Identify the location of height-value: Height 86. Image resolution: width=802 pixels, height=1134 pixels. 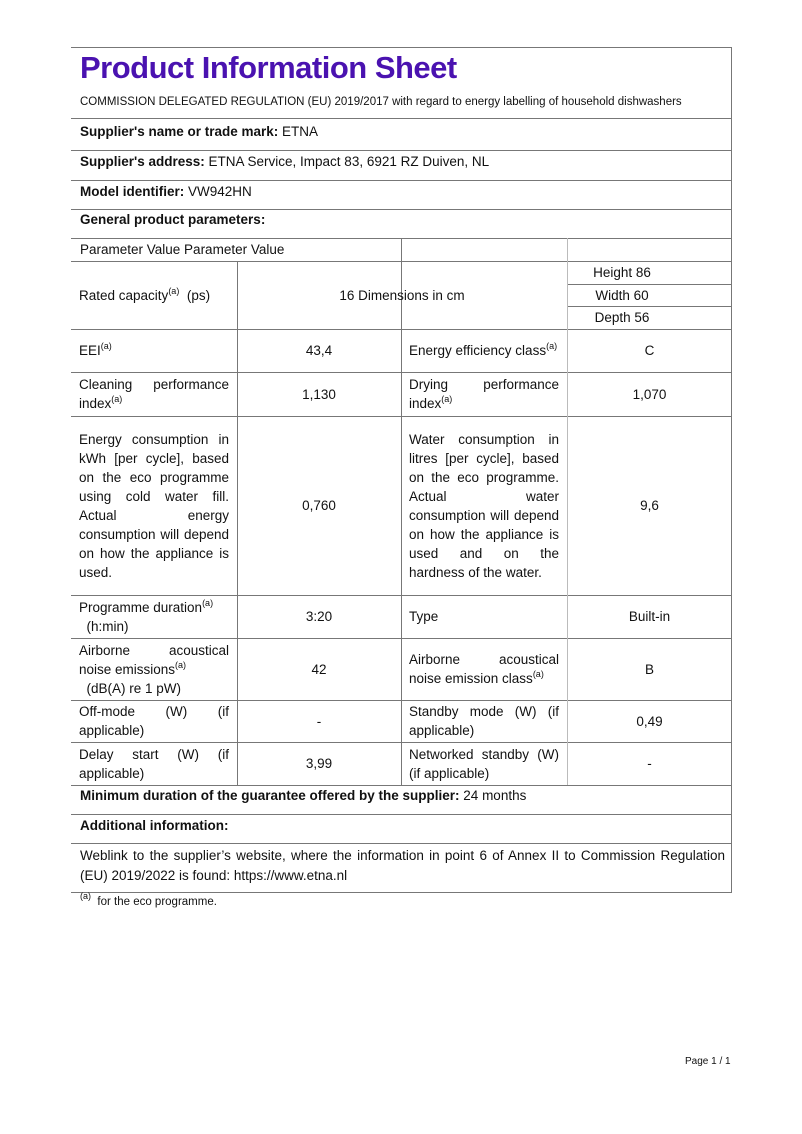
(622, 272).